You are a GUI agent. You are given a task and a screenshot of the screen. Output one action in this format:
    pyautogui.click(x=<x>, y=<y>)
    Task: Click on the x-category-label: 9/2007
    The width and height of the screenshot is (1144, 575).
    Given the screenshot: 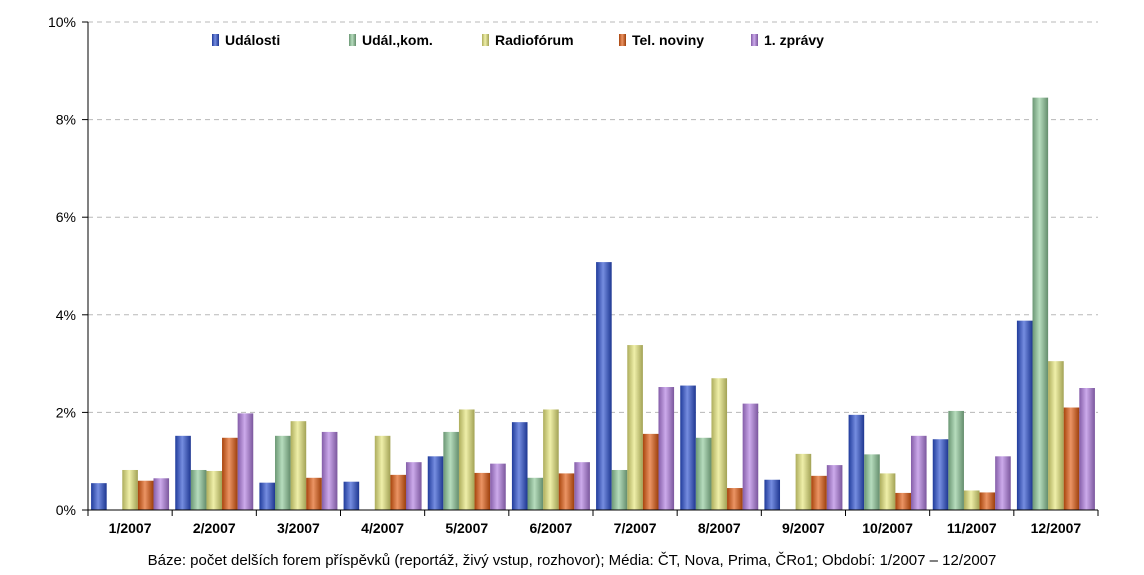 What is the action you would take?
    pyautogui.click(x=803, y=528)
    